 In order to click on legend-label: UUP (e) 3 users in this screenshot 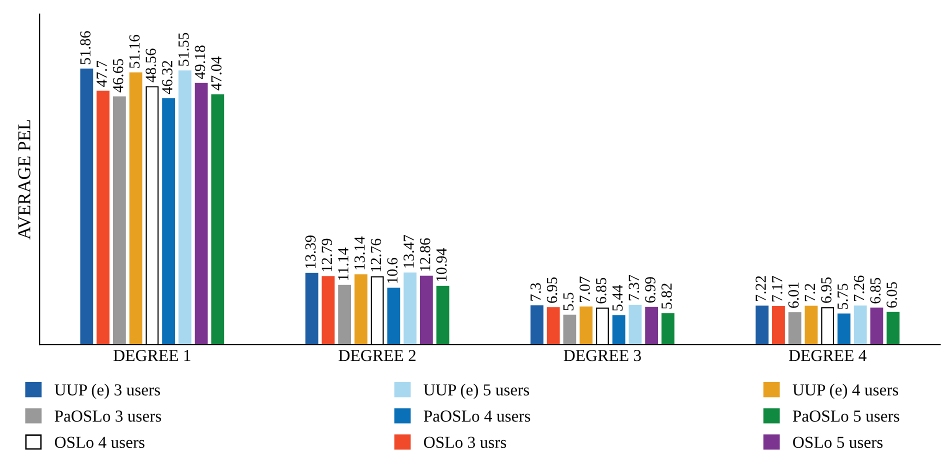, I will do `click(107, 391)`.